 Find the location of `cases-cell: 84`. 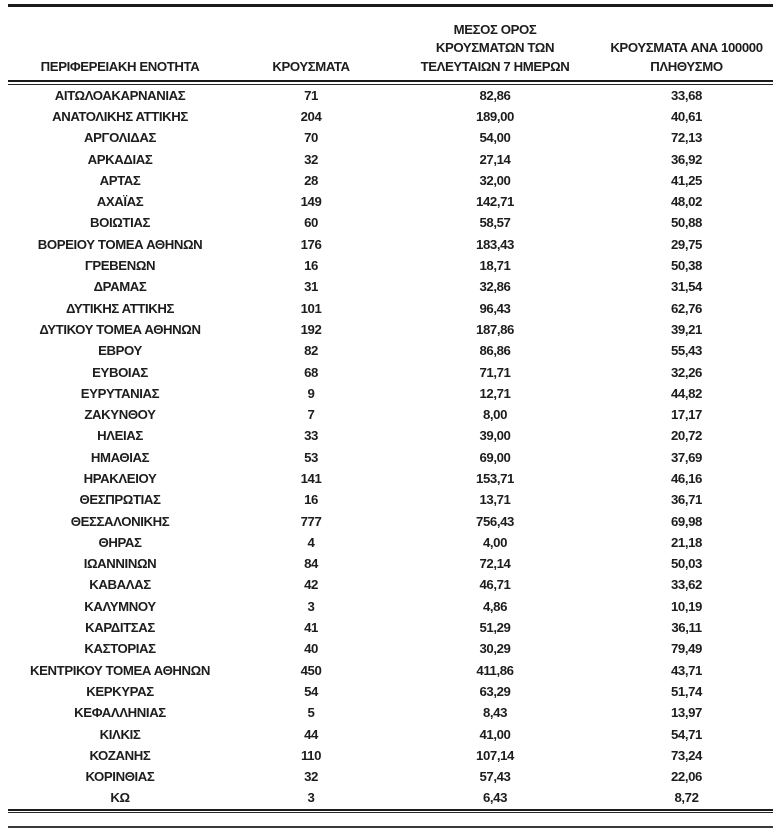

cases-cell: 84 is located at coordinates (311, 564).